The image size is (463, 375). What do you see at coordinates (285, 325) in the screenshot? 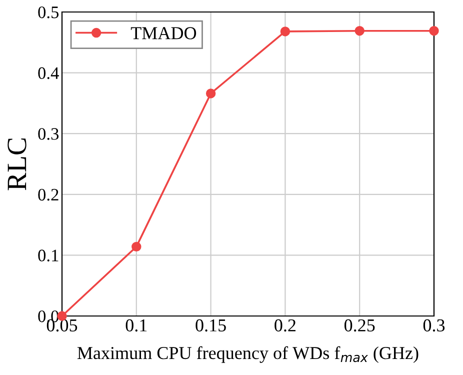
I see `x-tick-label: 0.2` at bounding box center [285, 325].